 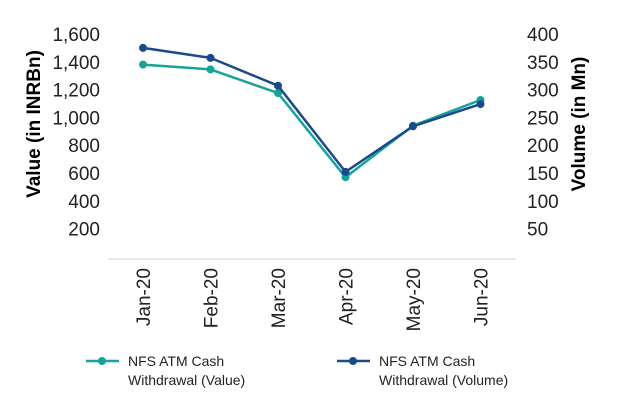 What do you see at coordinates (84, 230) in the screenshot?
I see `left-tick-label: 200` at bounding box center [84, 230].